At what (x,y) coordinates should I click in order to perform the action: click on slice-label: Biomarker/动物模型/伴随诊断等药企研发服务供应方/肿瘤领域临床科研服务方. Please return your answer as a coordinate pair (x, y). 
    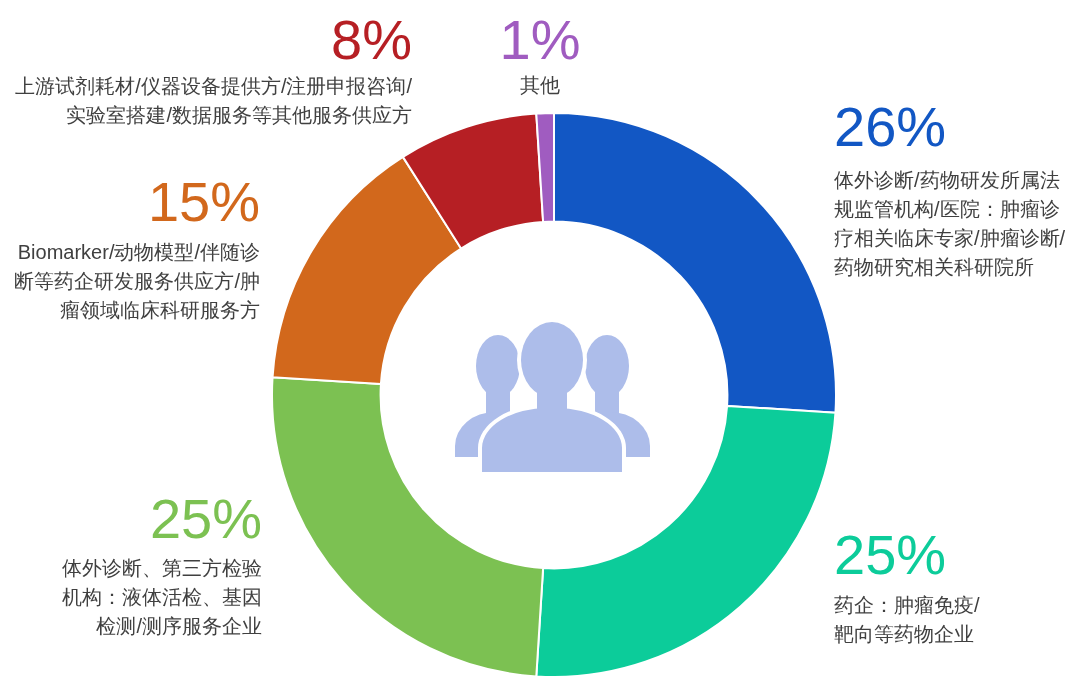
    Looking at the image, I should click on (136, 281).